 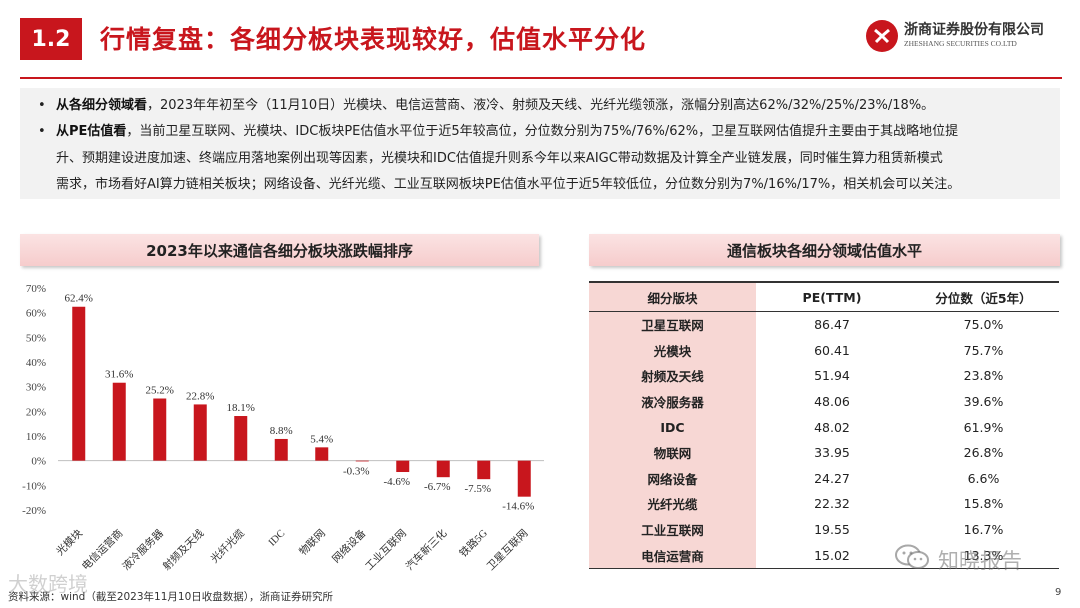 I want to click on table-row: 射频及天线 51.94 23.8%, so click(x=824, y=376).